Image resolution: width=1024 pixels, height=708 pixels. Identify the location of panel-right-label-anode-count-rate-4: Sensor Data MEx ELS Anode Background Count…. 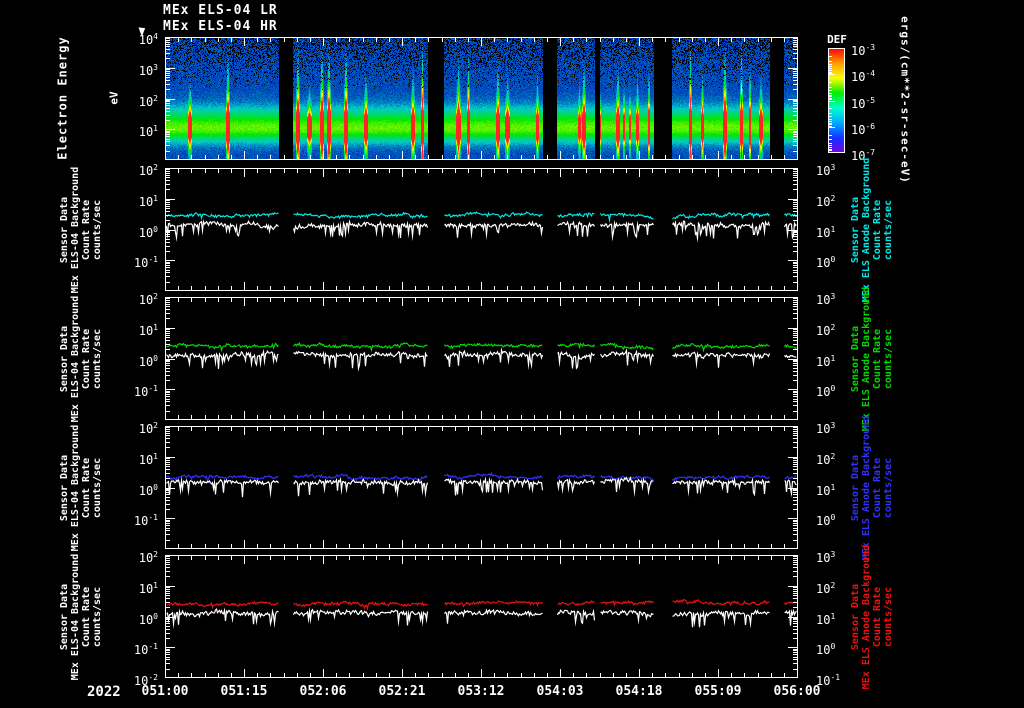
(872, 616).